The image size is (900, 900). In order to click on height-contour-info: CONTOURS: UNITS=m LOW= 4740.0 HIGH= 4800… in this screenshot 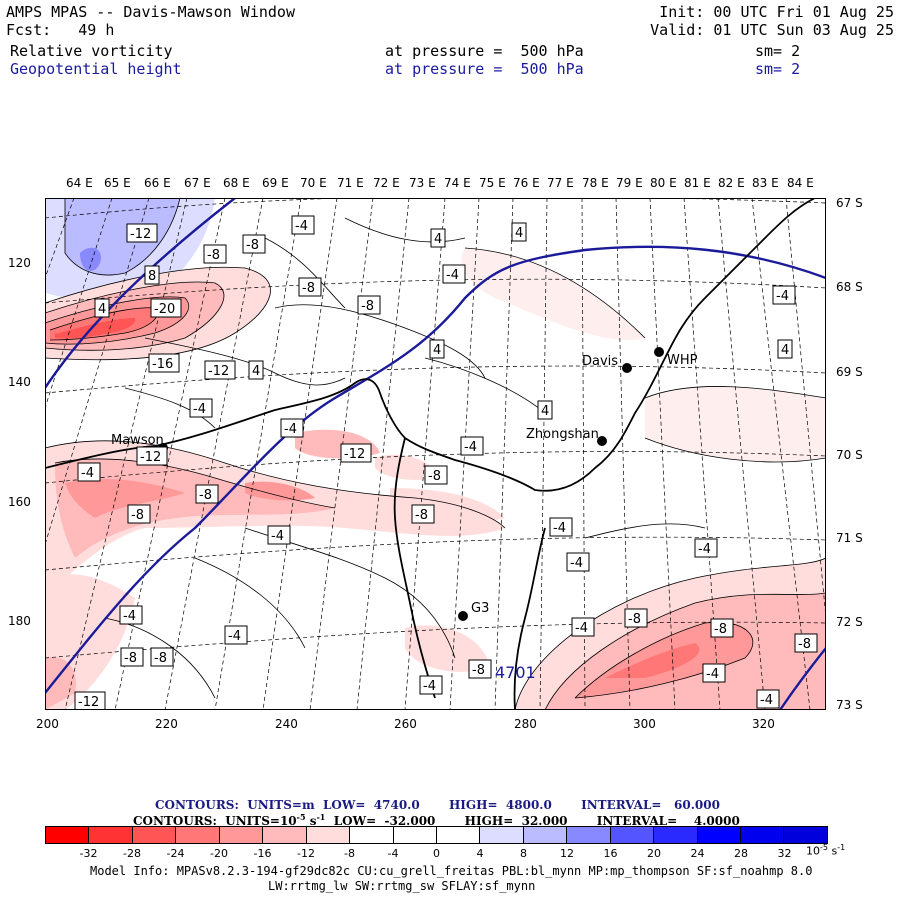, I will do `click(437, 805)`.